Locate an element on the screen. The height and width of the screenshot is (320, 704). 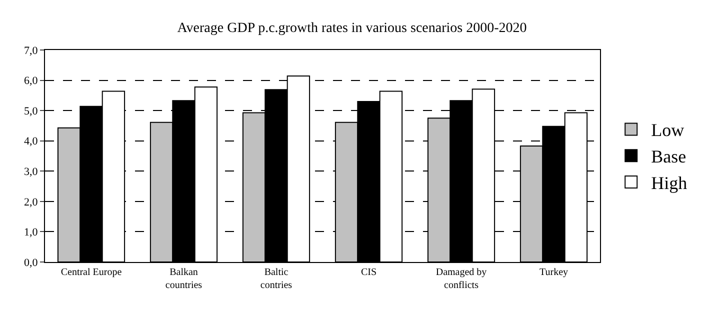
y-tick-label: 3,0 is located at coordinates (31, 172).